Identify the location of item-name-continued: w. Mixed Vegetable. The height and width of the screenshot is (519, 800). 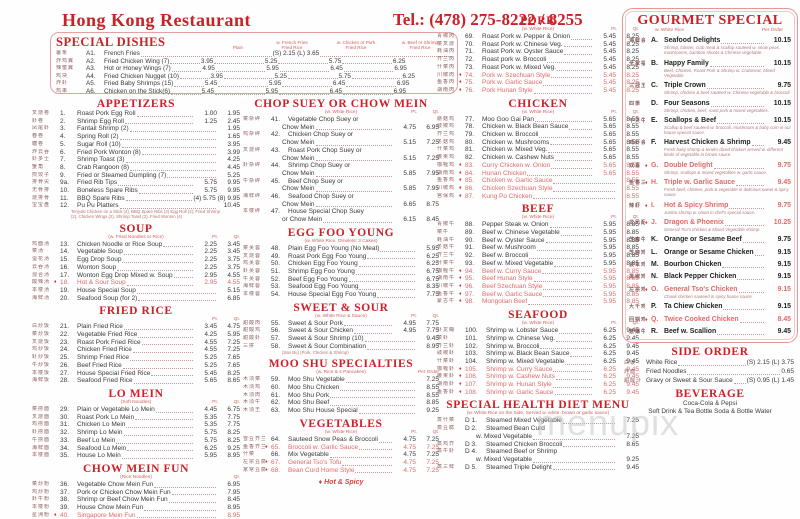
(504, 459).